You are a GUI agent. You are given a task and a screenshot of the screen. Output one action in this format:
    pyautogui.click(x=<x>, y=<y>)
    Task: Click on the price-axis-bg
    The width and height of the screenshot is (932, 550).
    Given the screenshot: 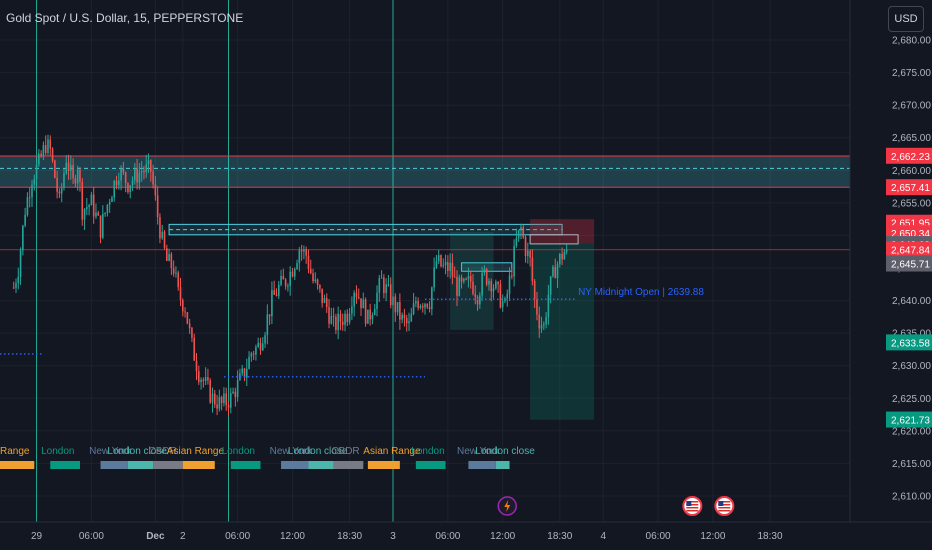 What is the action you would take?
    pyautogui.click(x=891, y=275)
    